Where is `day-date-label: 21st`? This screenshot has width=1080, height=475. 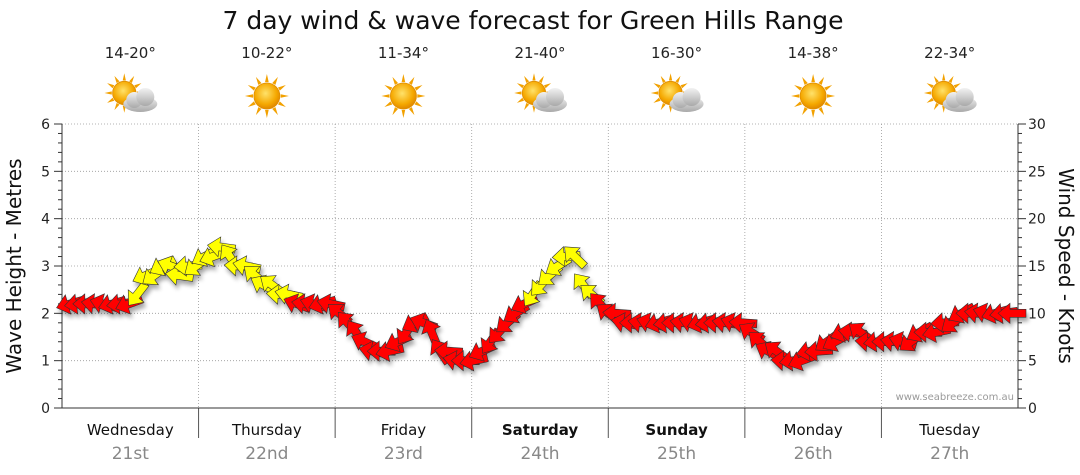 day-date-label: 21st is located at coordinates (130, 454).